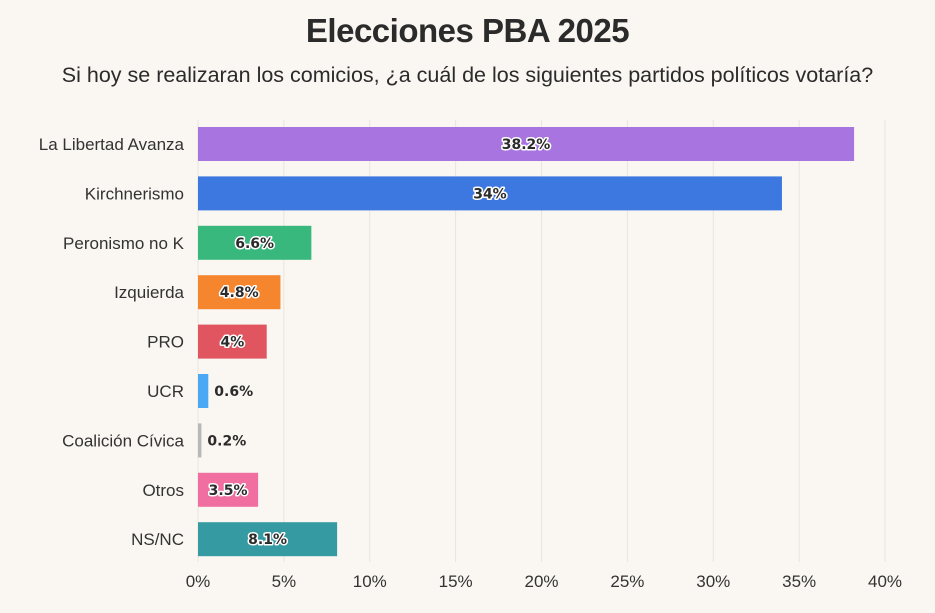 The height and width of the screenshot is (613, 935). Describe the element at coordinates (233, 392) in the screenshot. I see `value-label: 0.6%` at that location.